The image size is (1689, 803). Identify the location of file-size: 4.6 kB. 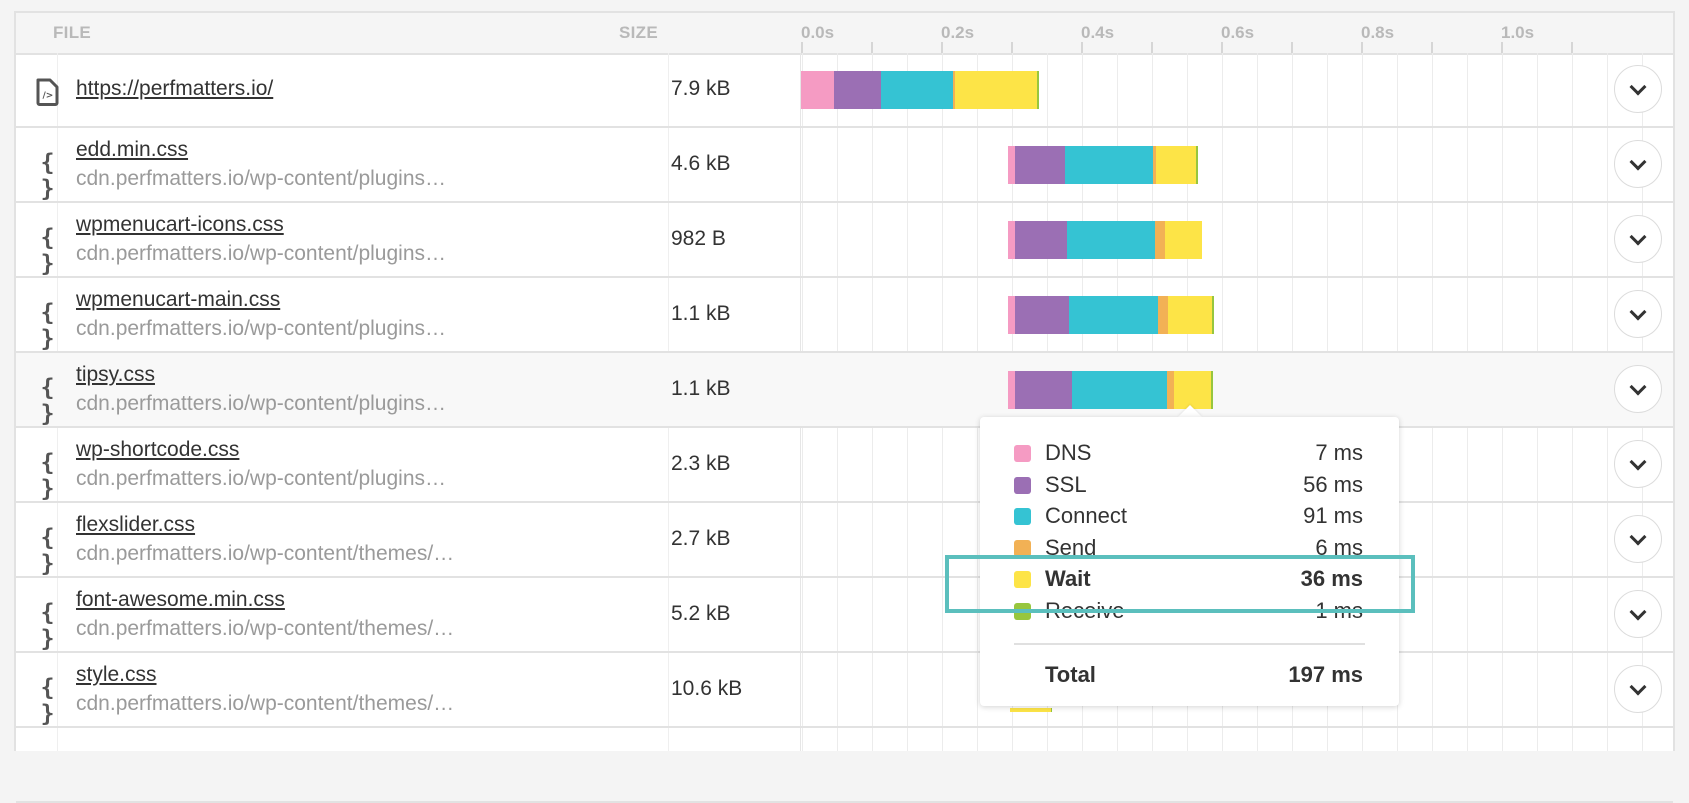
(701, 163).